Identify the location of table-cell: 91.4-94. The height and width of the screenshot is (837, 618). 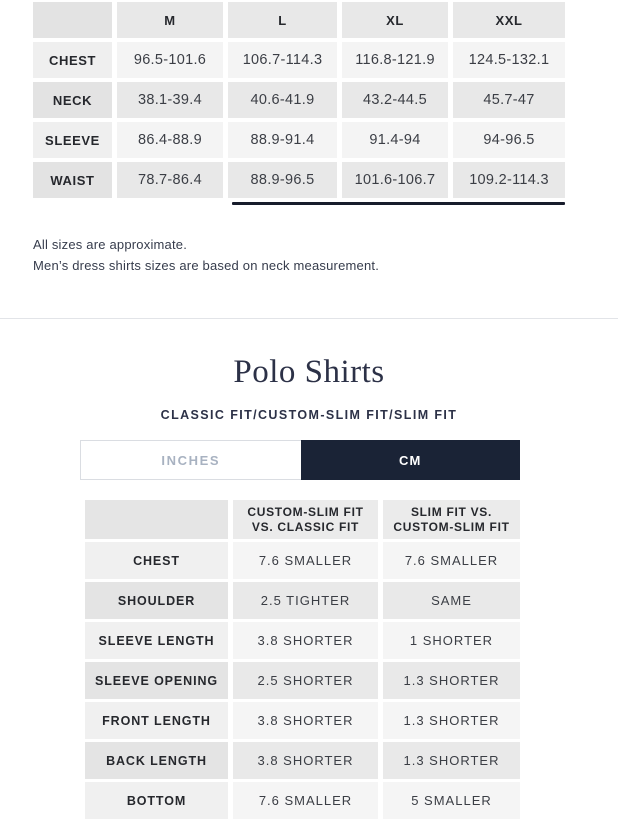
(395, 140).